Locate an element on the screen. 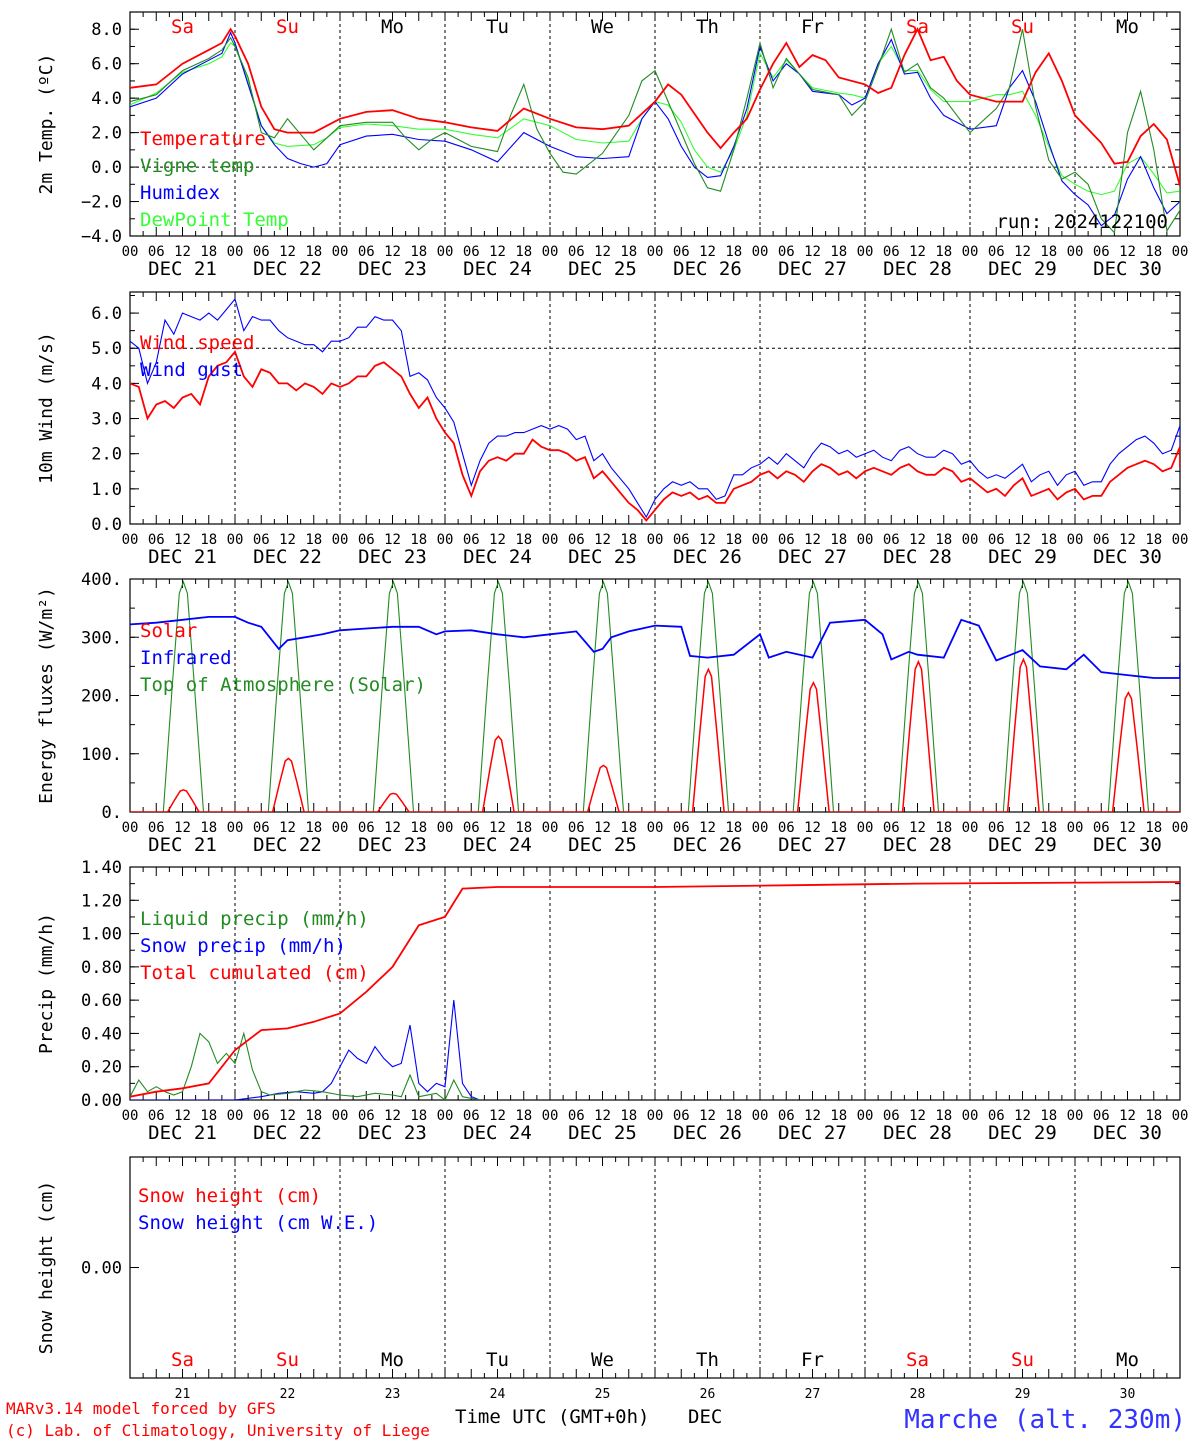  weekday-label: We is located at coordinates (602, 27).